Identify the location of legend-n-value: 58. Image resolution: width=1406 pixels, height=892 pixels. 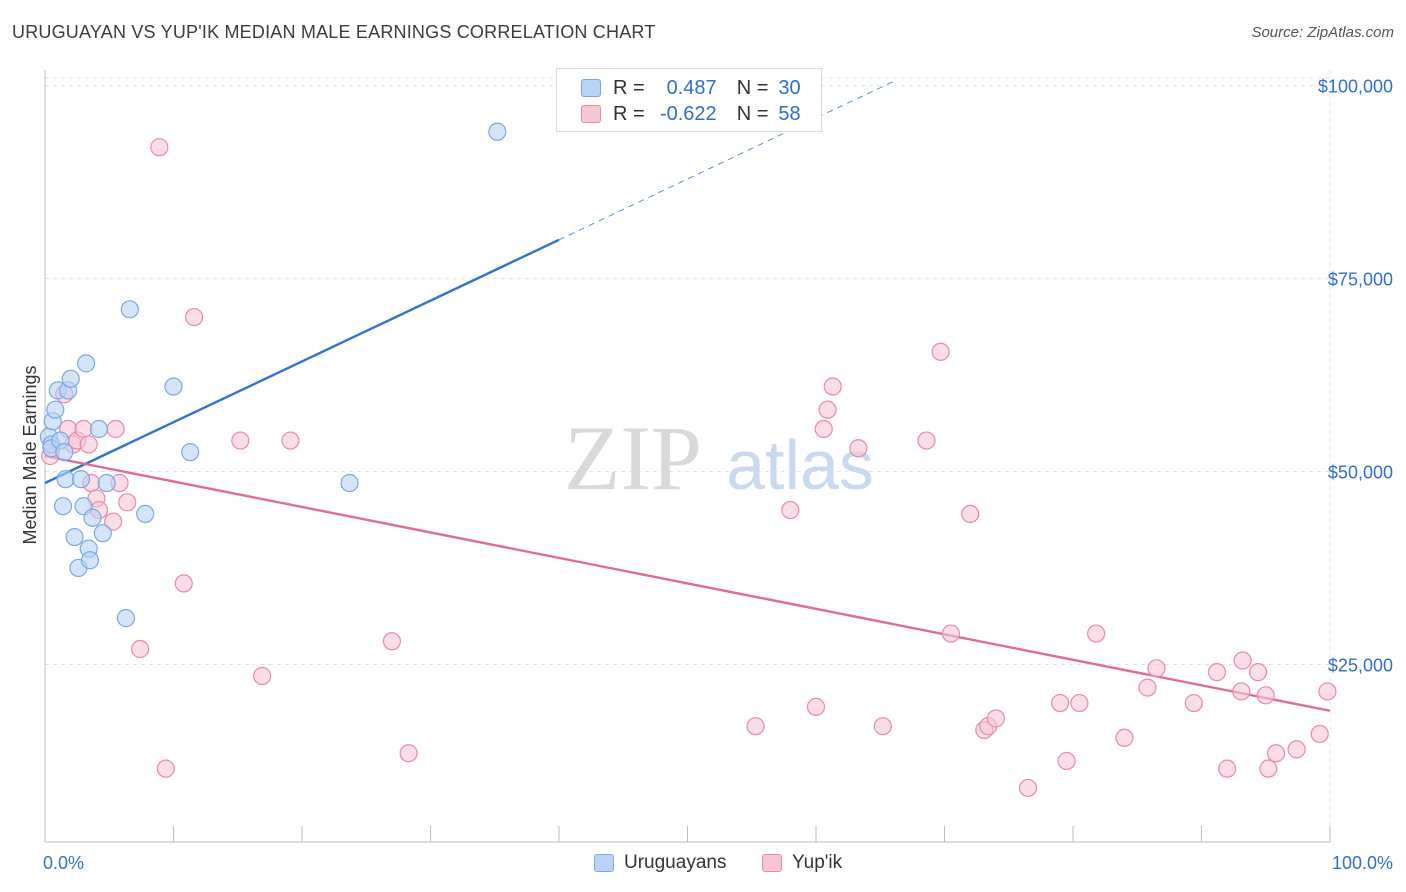
(789, 113).